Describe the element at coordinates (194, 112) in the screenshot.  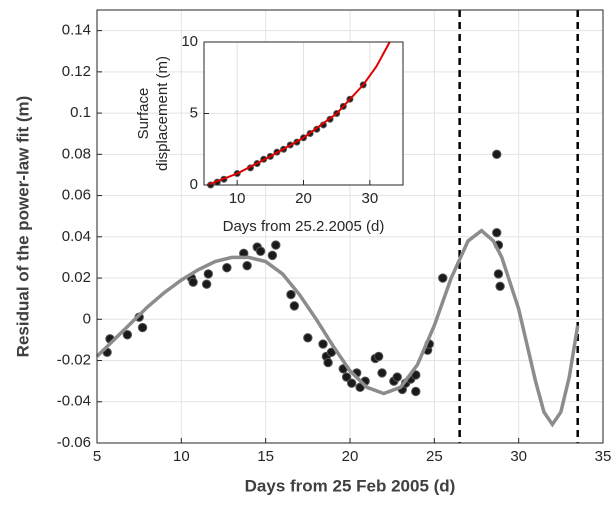
I see `y-tick-label: 5` at that location.